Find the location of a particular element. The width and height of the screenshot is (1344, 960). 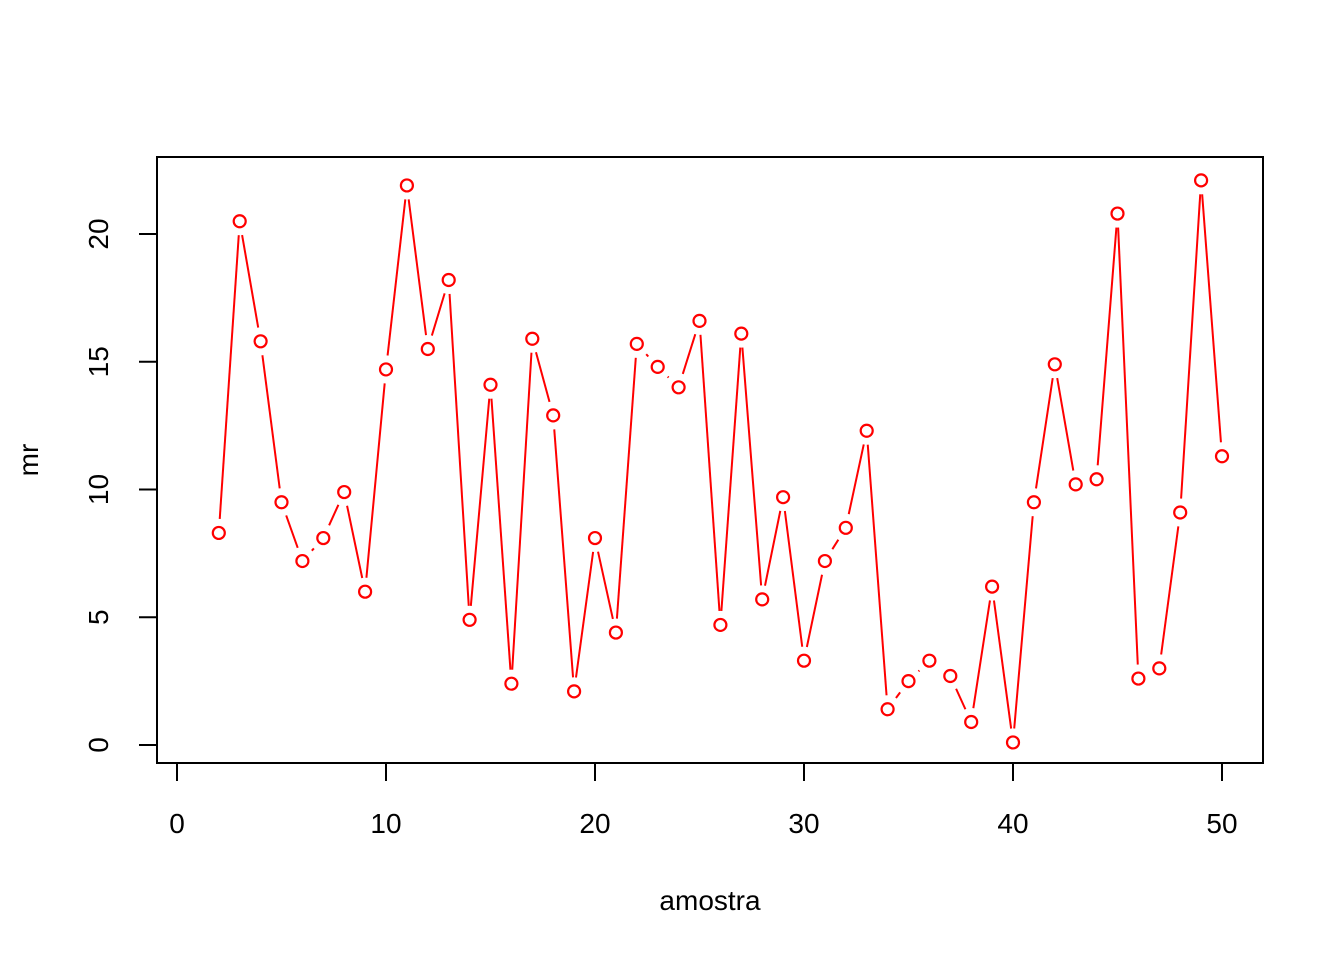

y-axis: 0 5 10 15 20 is located at coordinates (120, 485).